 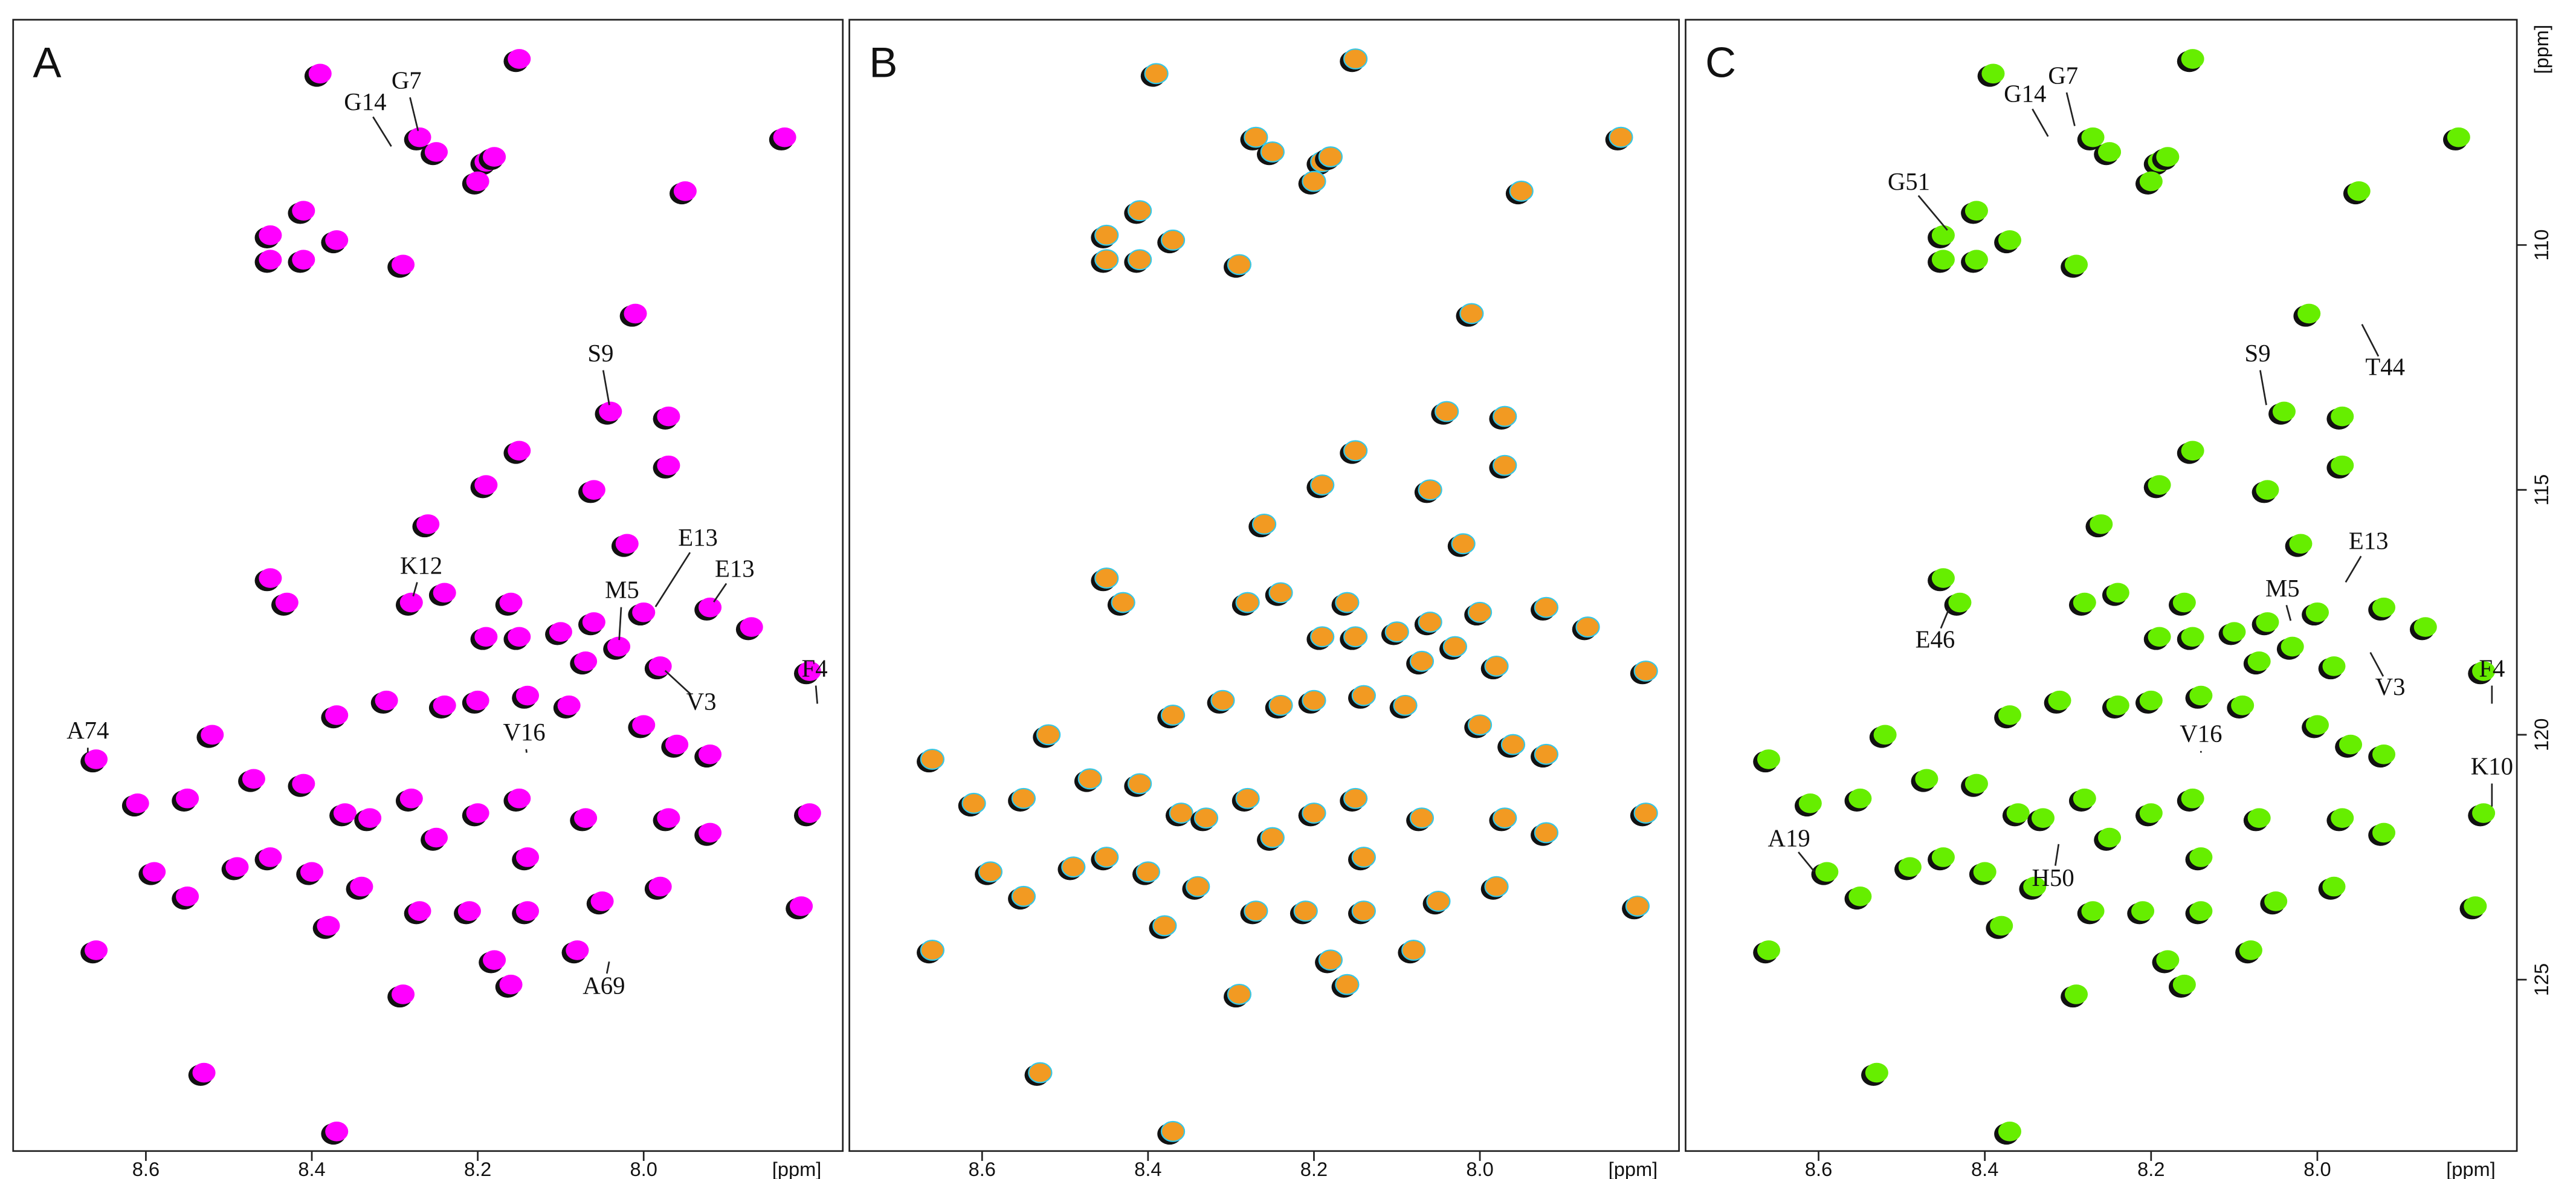 What do you see at coordinates (2025, 93) in the screenshot?
I see `annotation: G14` at bounding box center [2025, 93].